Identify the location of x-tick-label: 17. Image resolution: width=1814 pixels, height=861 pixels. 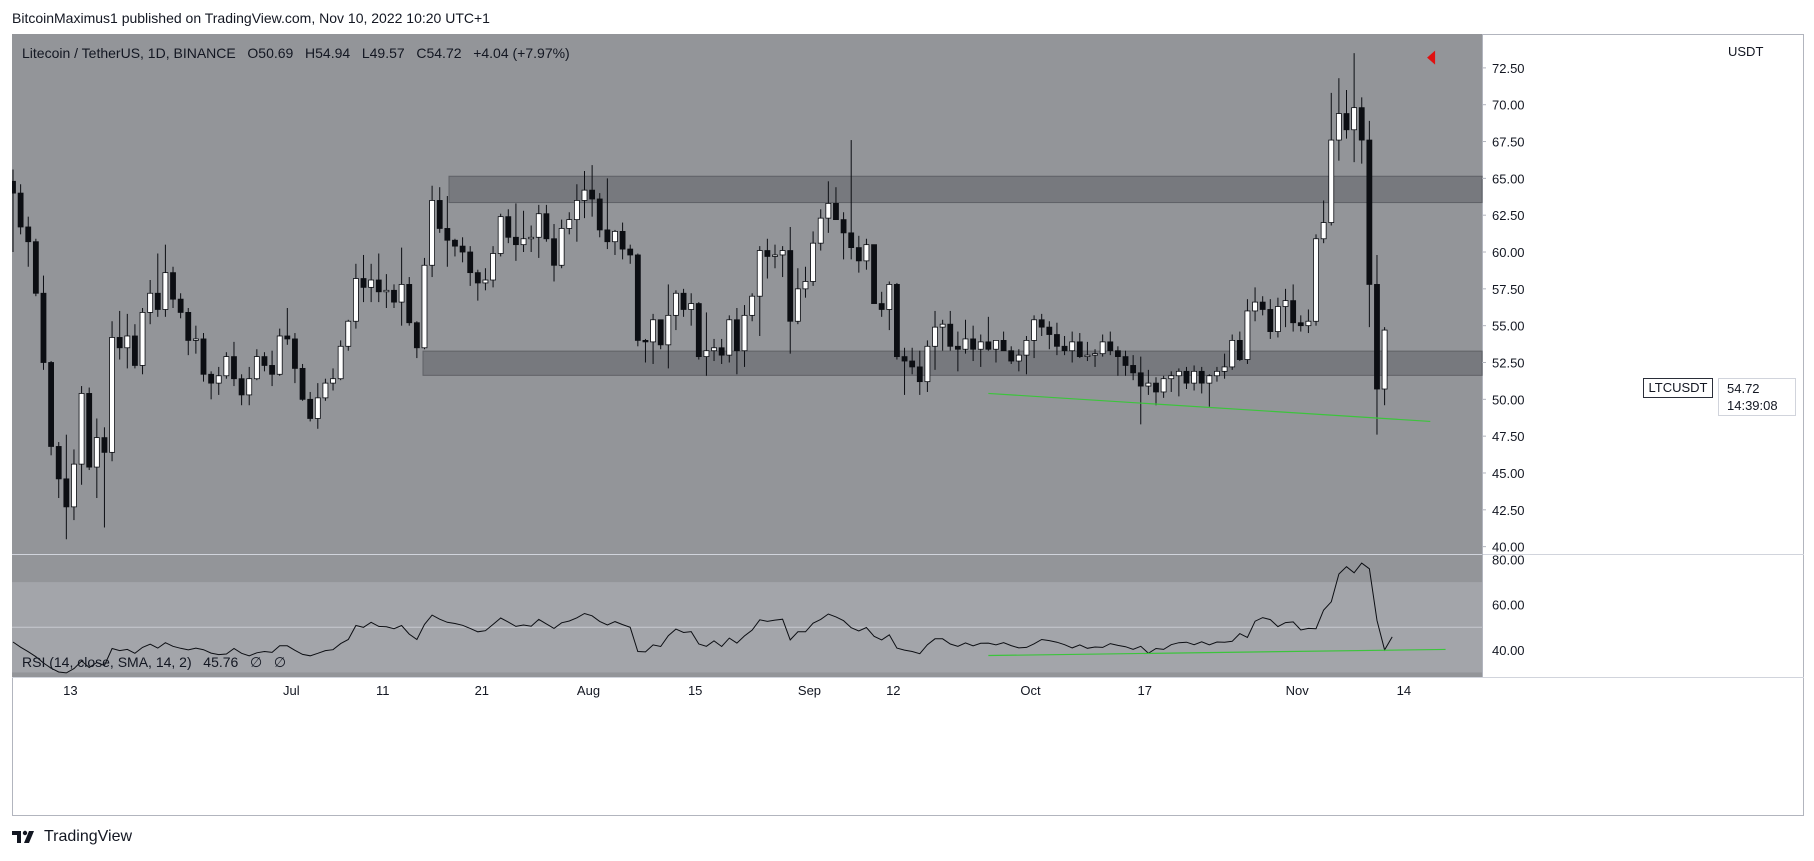
(1145, 690).